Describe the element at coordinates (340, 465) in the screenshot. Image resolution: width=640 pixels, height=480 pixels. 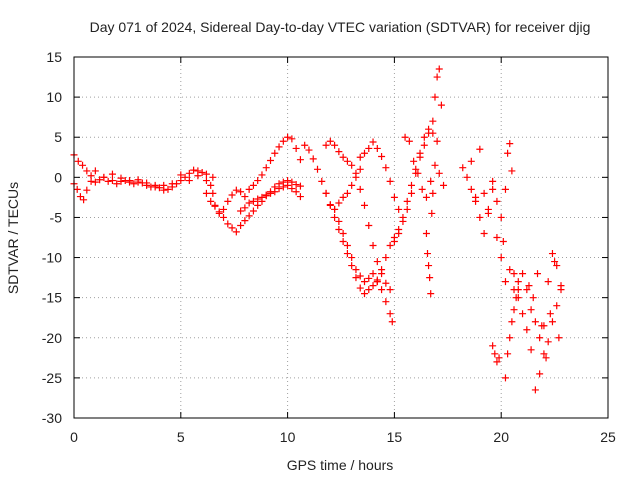
I see `x-axis-label: GPS time / hours` at that location.